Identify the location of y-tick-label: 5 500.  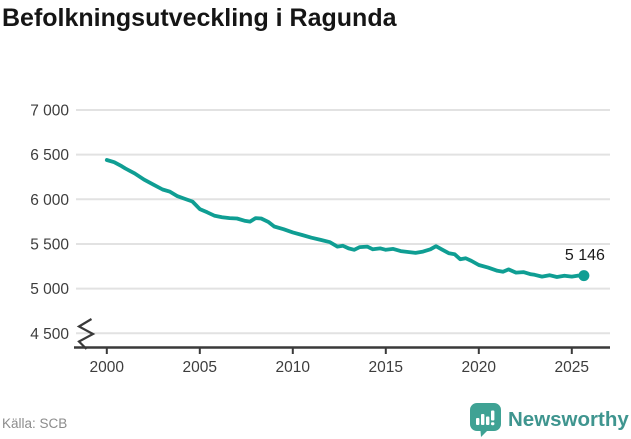
(49, 244).